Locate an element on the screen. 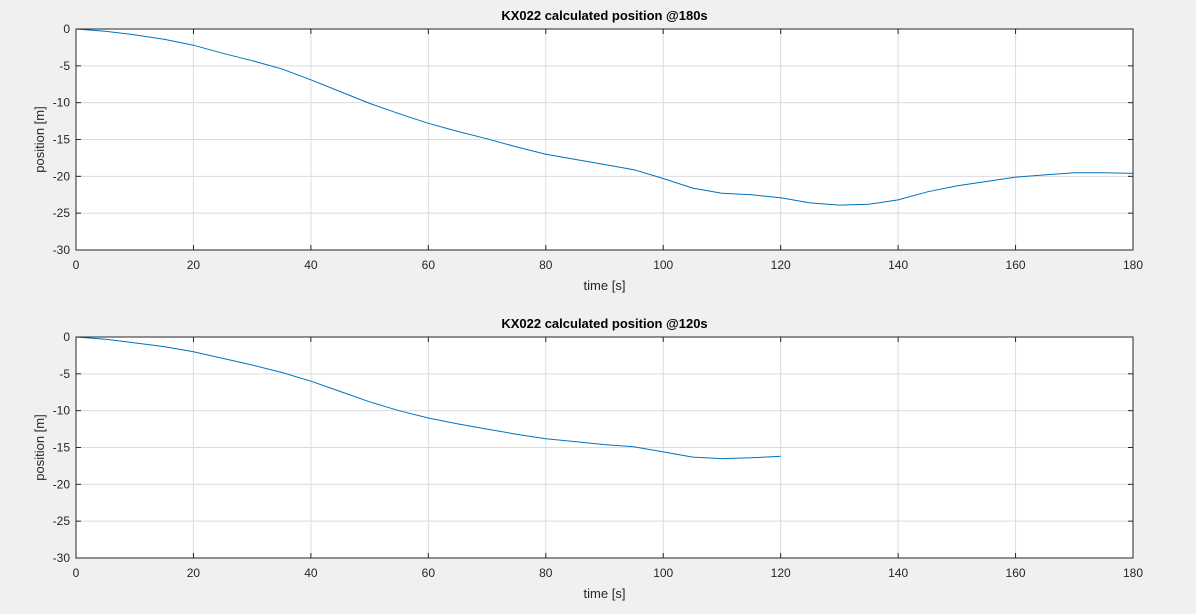  position-series-line is located at coordinates (428, 398).